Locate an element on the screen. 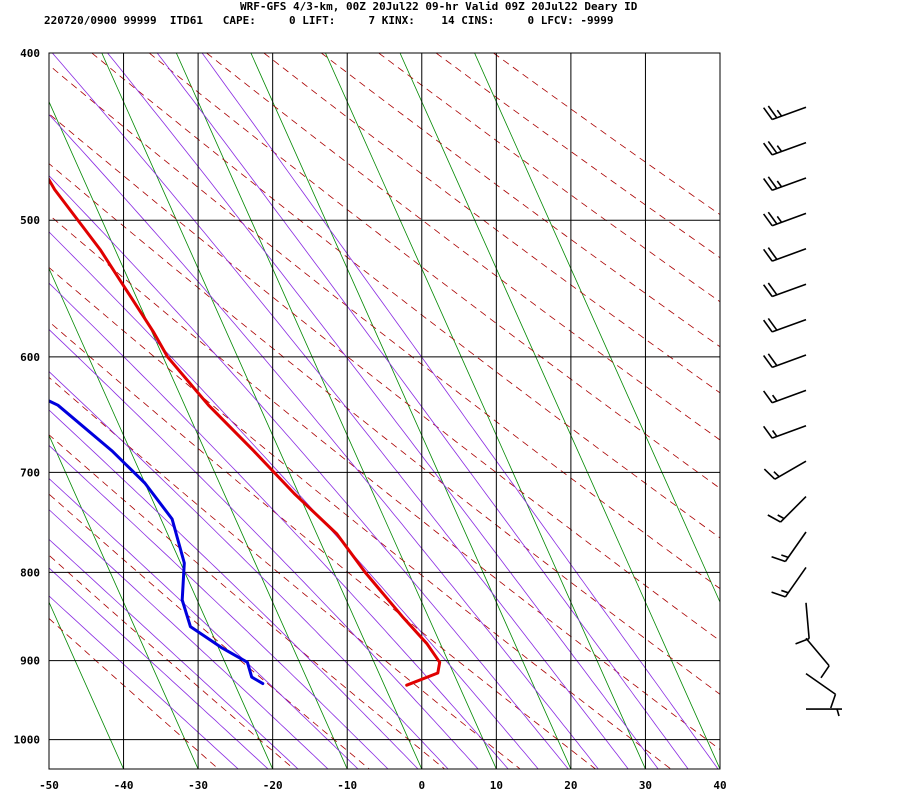  dewpoint-profile-line is located at coordinates (157, 542).